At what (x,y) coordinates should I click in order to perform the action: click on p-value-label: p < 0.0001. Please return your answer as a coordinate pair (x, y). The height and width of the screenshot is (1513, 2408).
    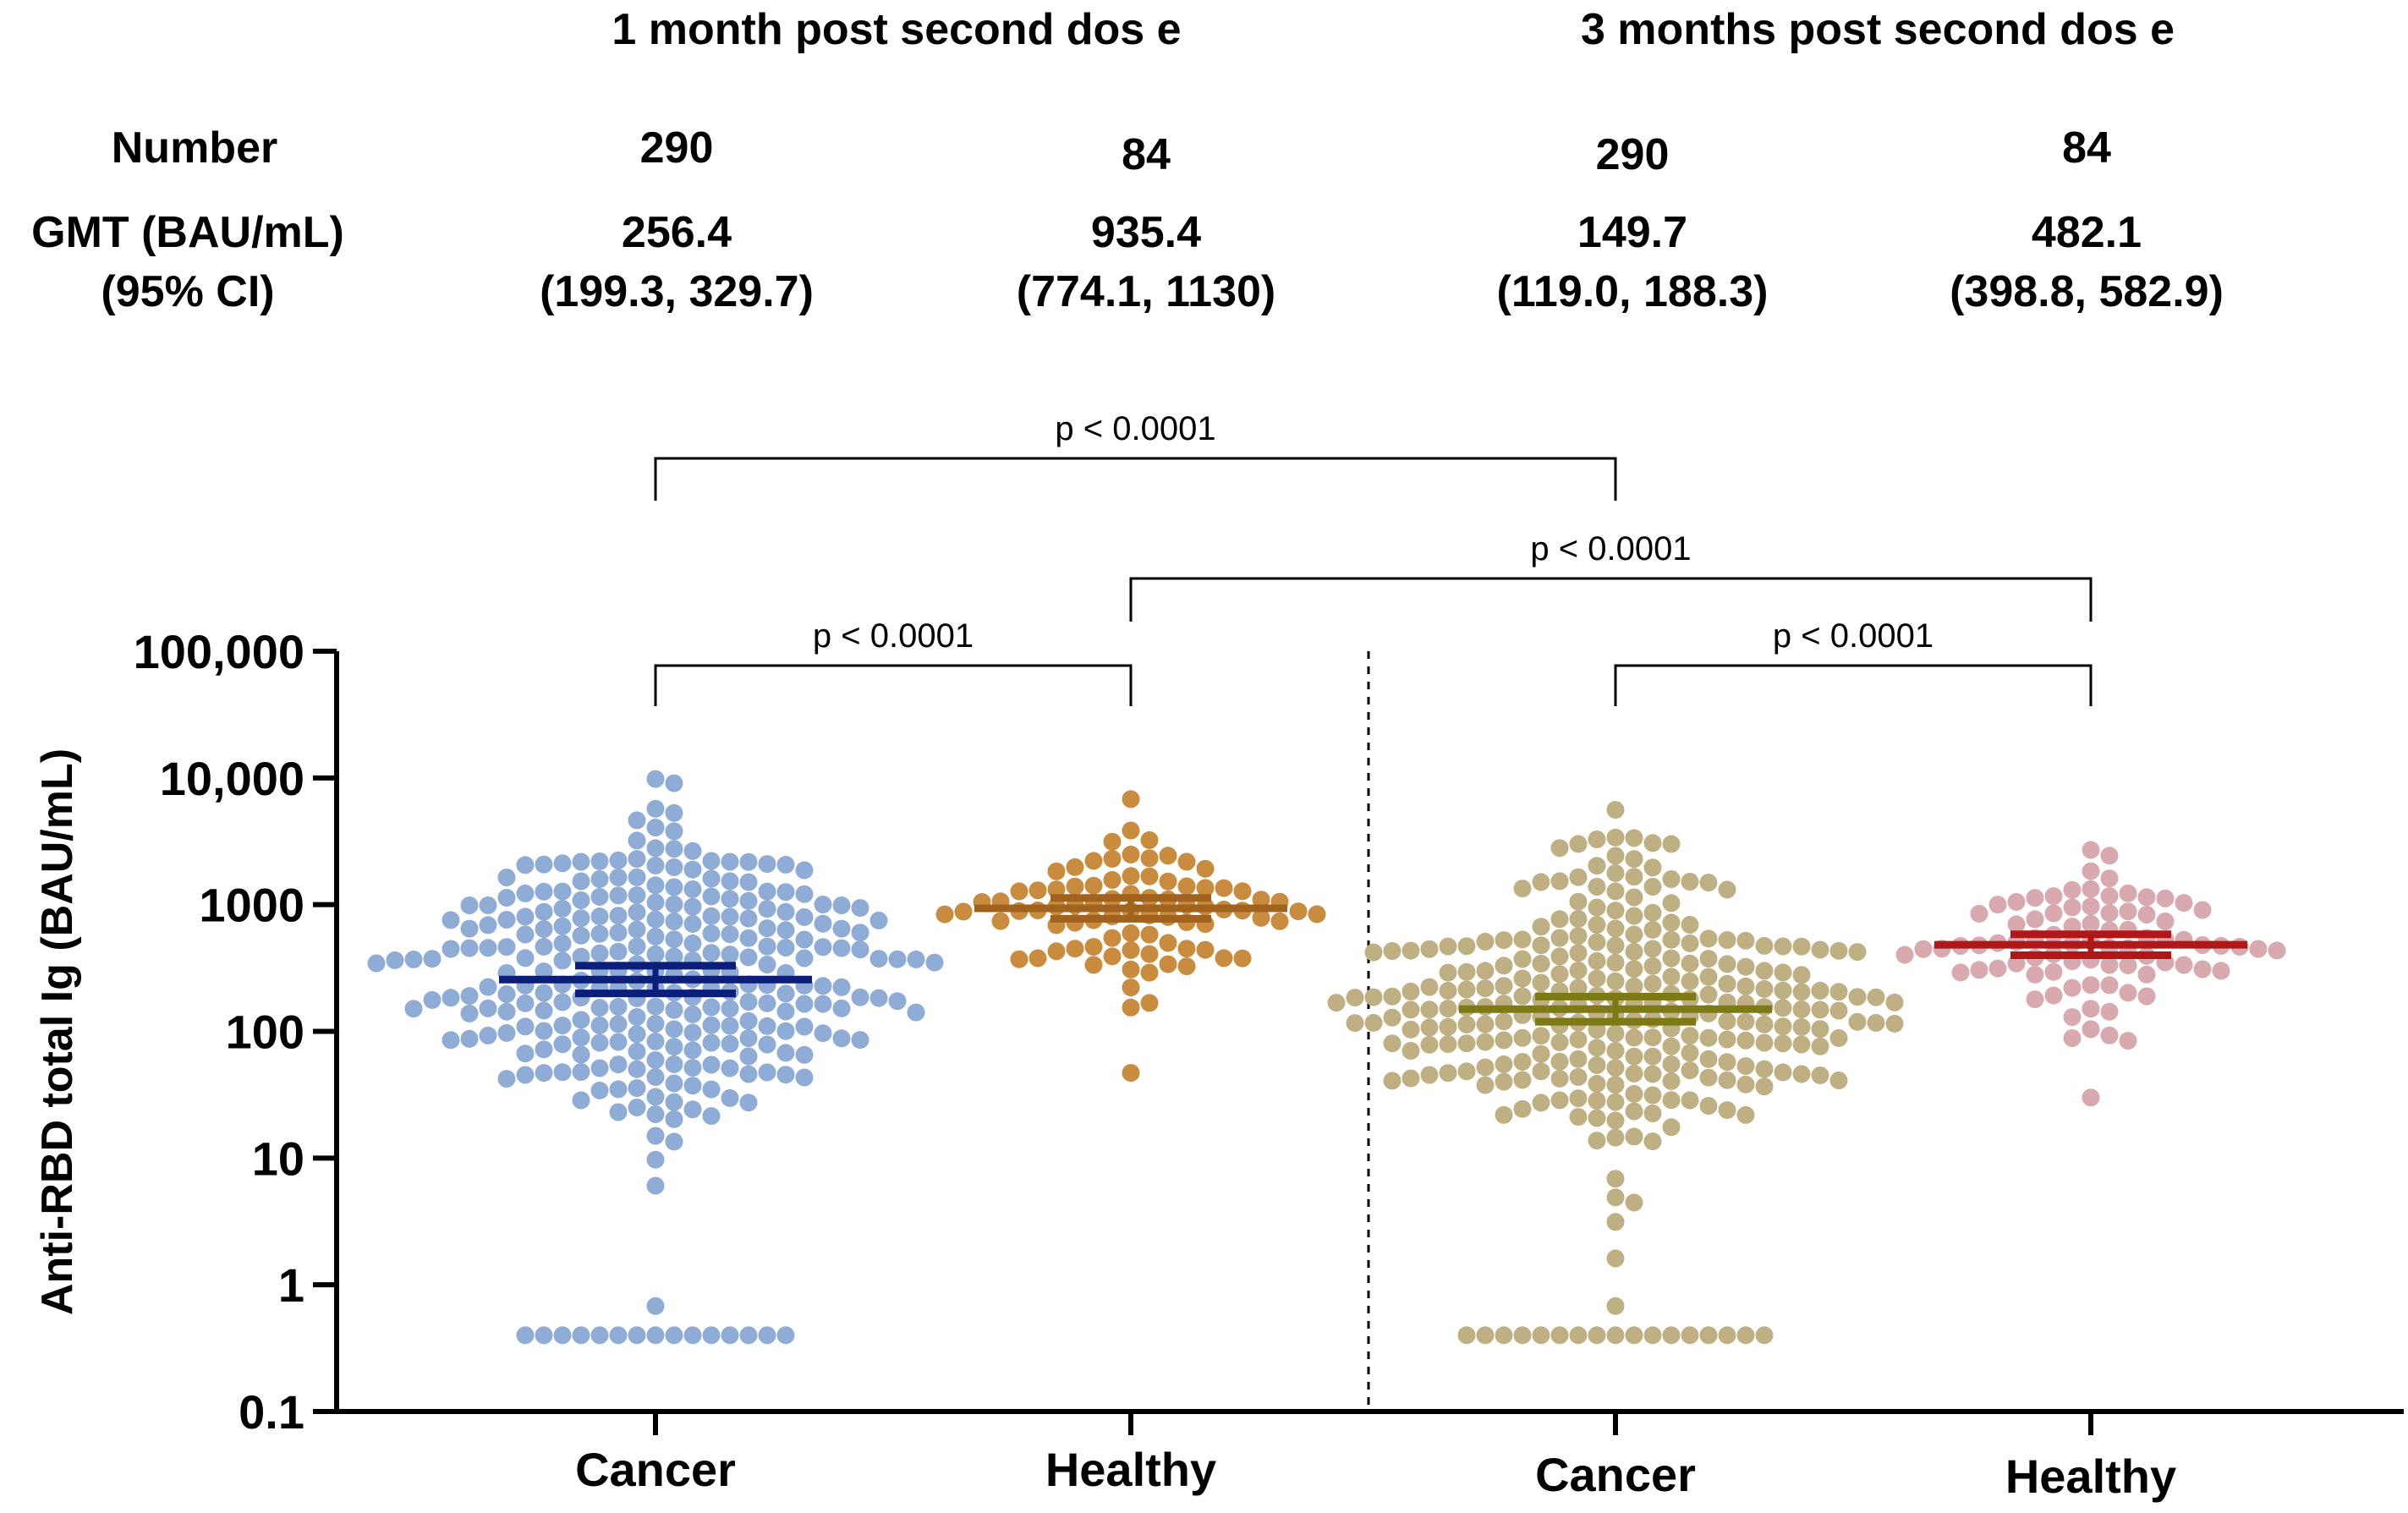
    Looking at the image, I should click on (1610, 549).